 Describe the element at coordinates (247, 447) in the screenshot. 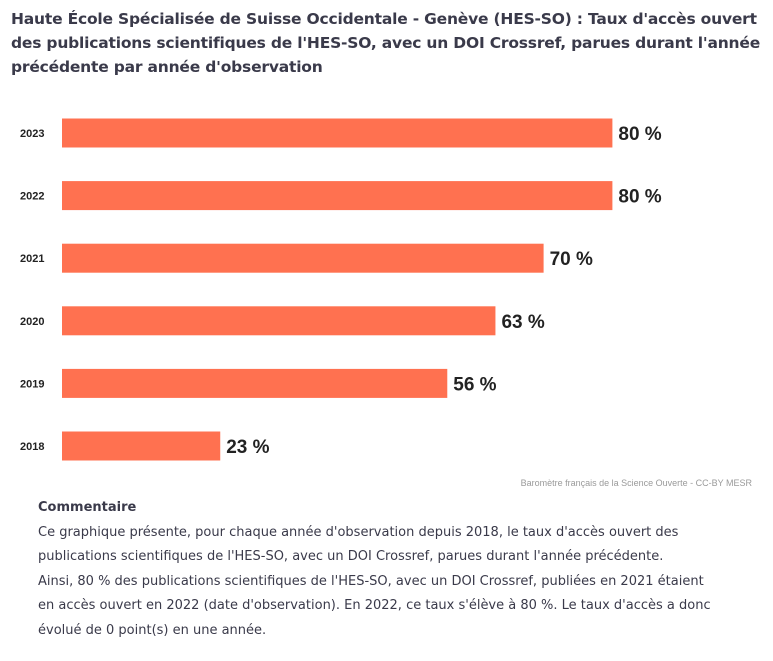

I see `data-label: 23 %` at that location.